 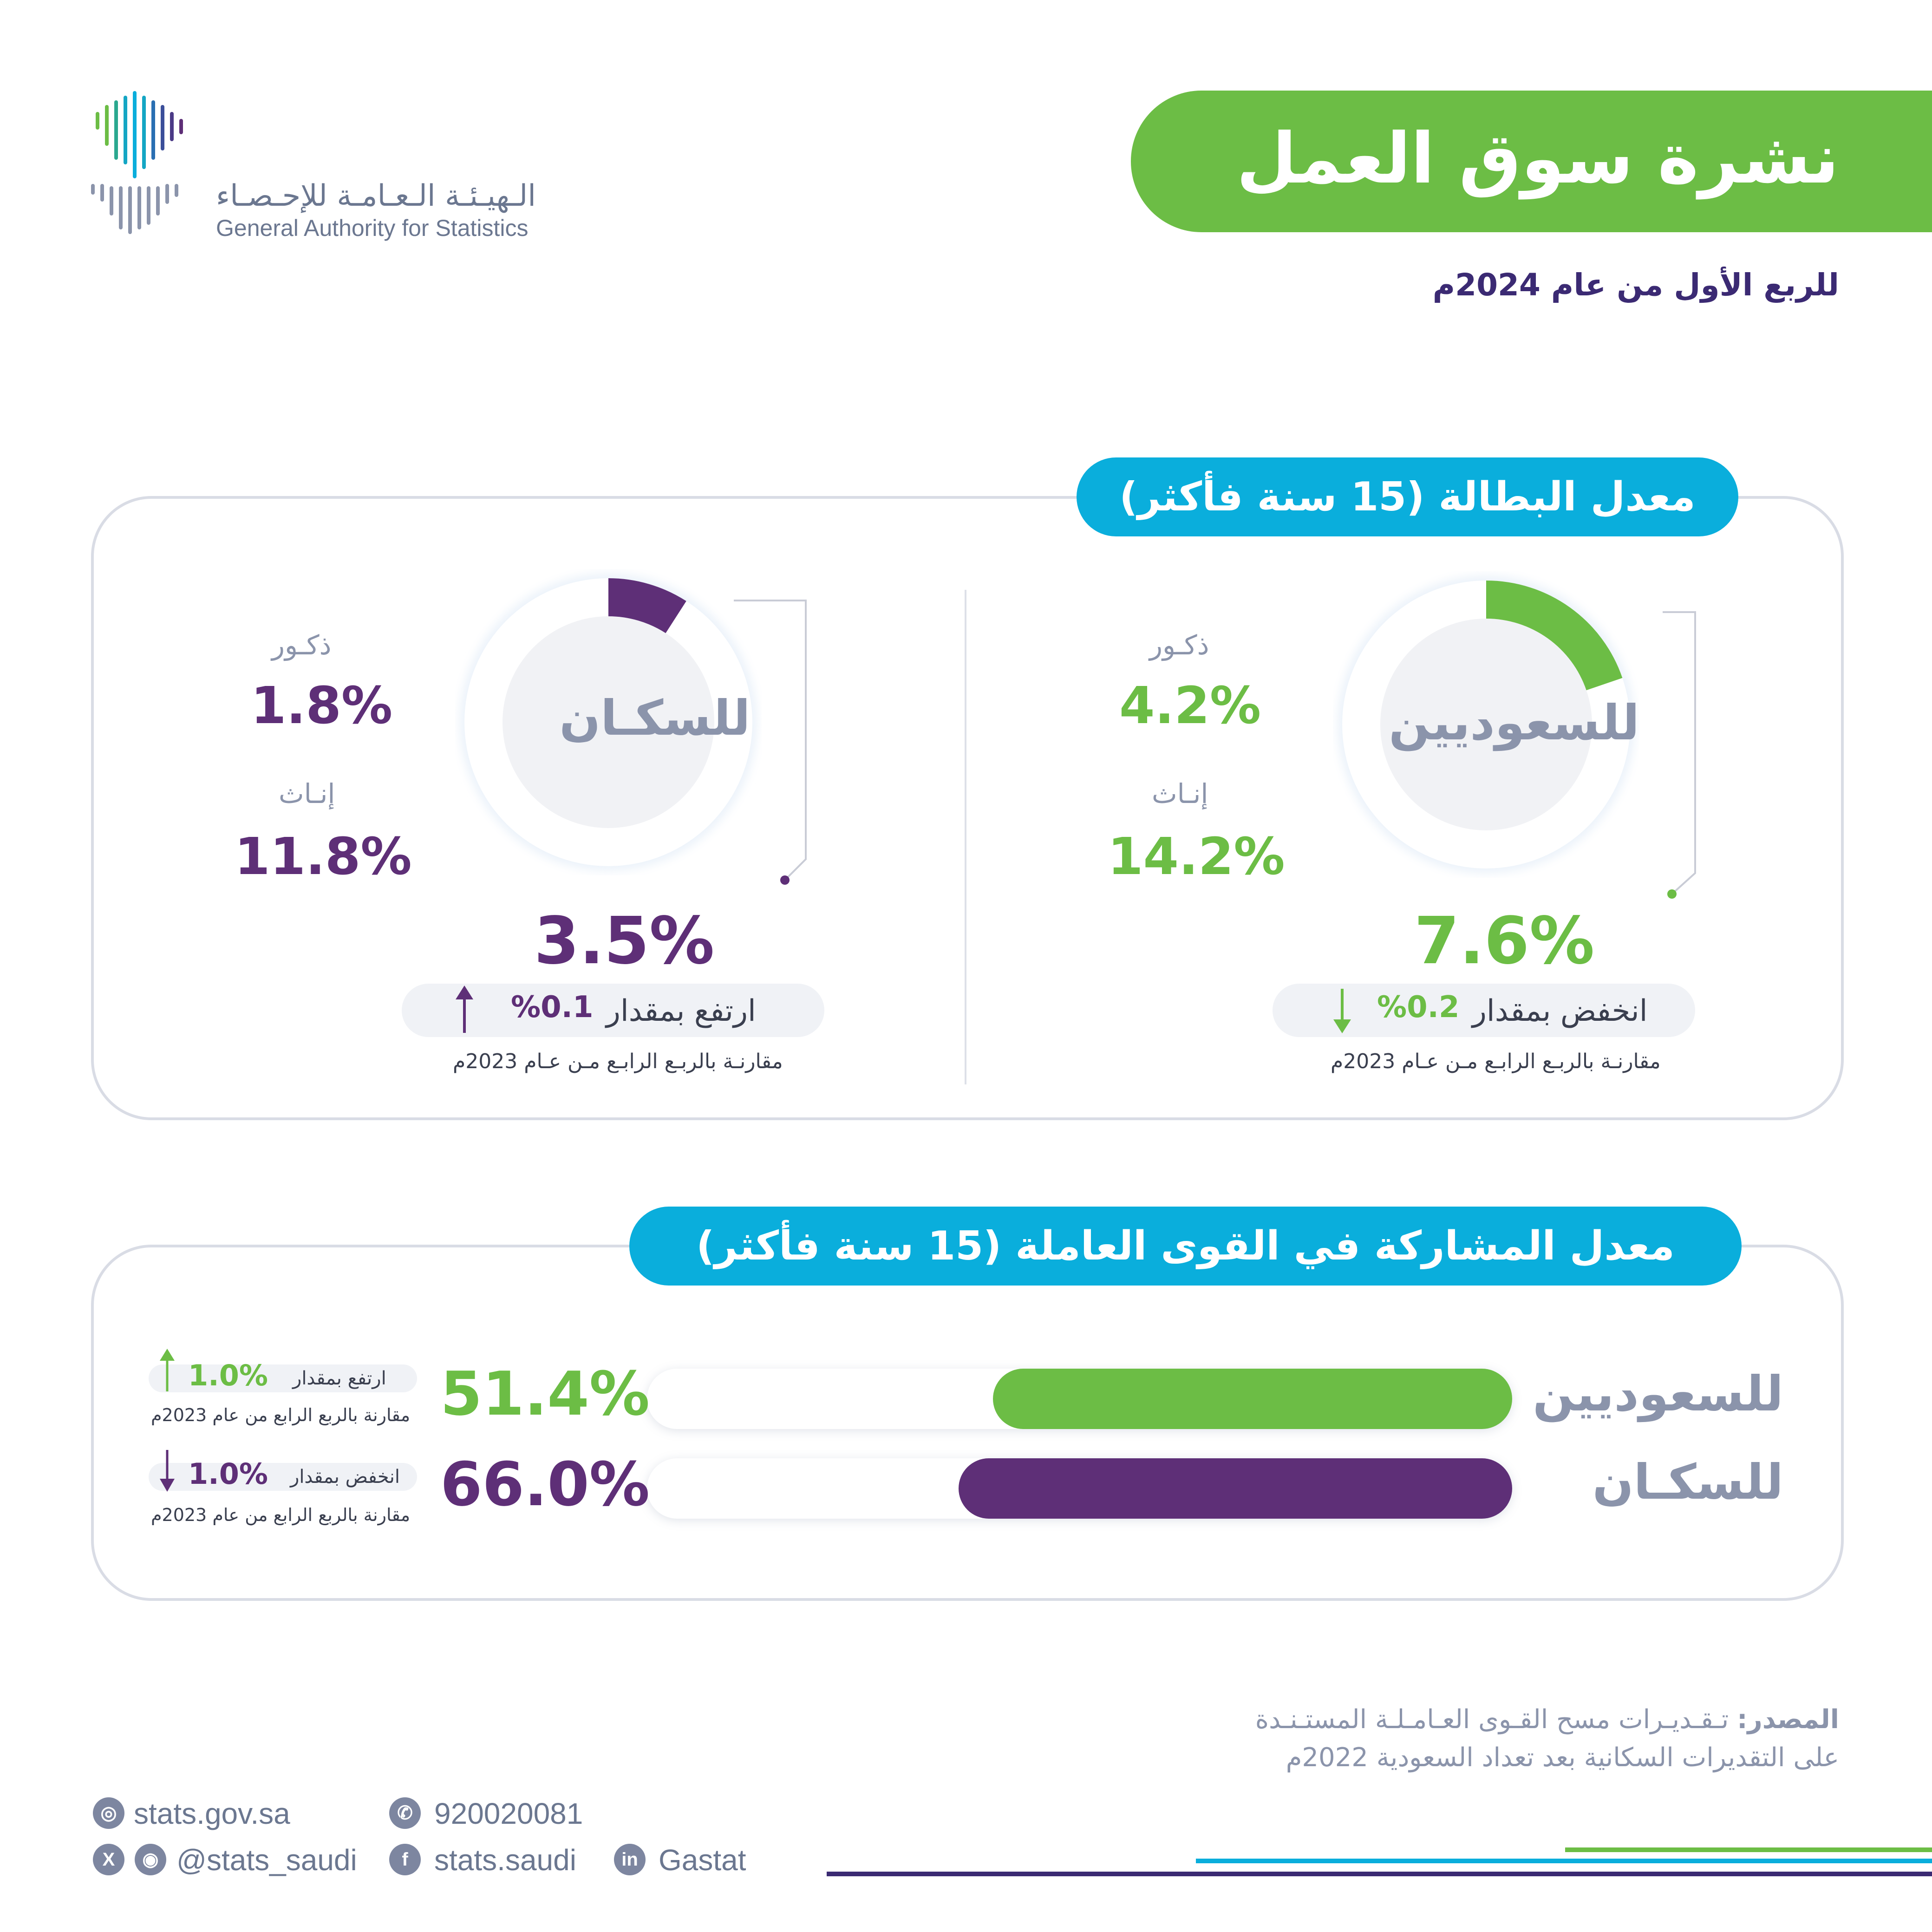 I want to click on gastat-logo-icon, so click(x=137, y=162).